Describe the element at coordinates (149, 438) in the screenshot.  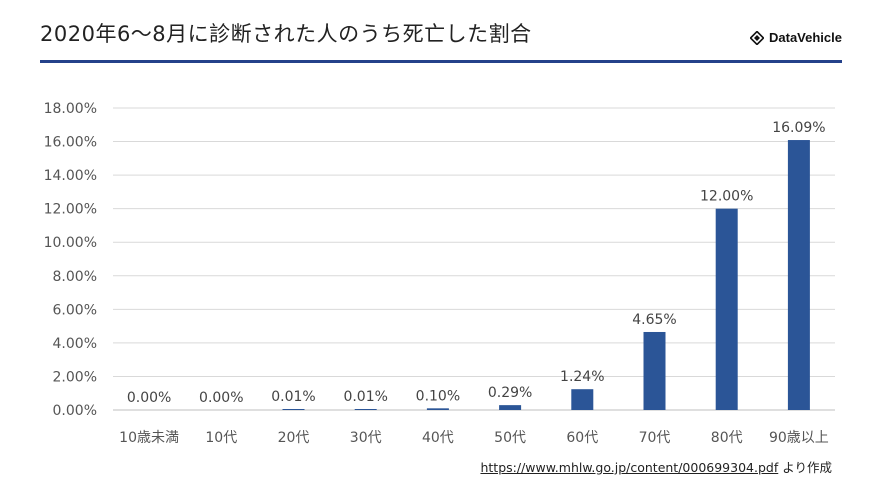
I see `x-tick-label: 10歳未満` at that location.